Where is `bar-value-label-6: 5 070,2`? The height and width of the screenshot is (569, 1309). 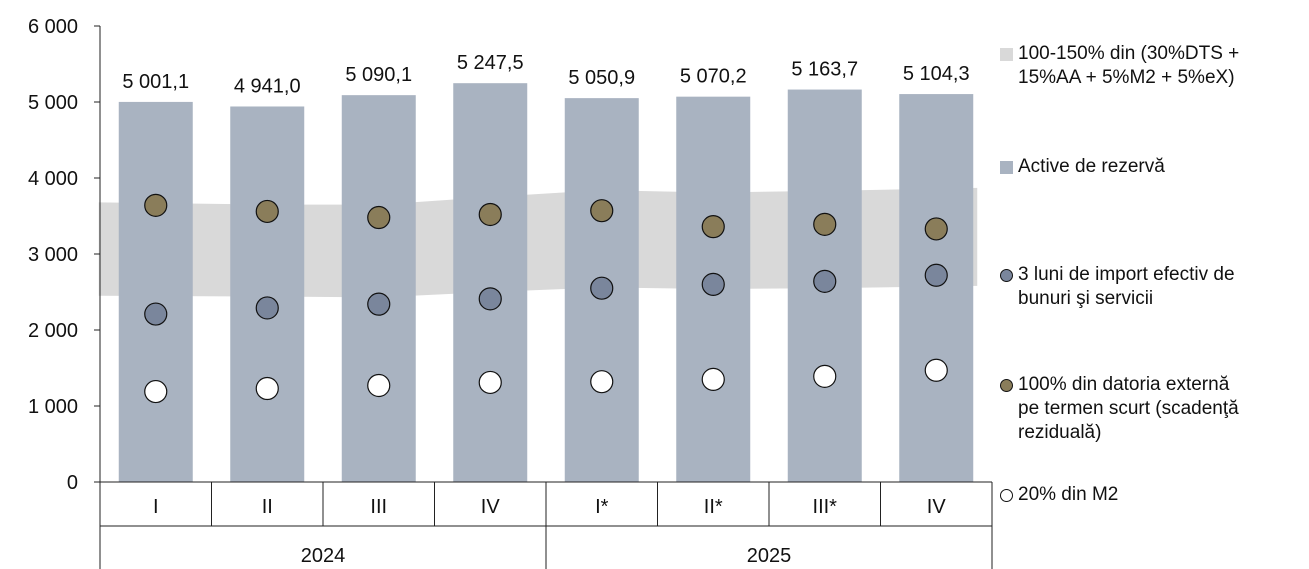 bar-value-label-6: 5 070,2 is located at coordinates (713, 77).